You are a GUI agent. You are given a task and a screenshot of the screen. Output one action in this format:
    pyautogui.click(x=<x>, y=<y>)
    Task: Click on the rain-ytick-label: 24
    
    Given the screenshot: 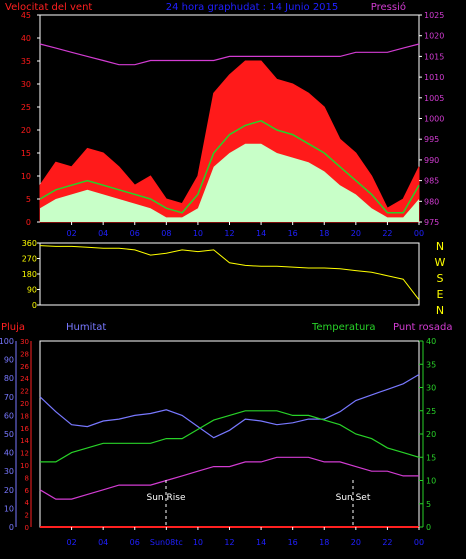 What is the action you would take?
    pyautogui.click(x=24, y=379)
    